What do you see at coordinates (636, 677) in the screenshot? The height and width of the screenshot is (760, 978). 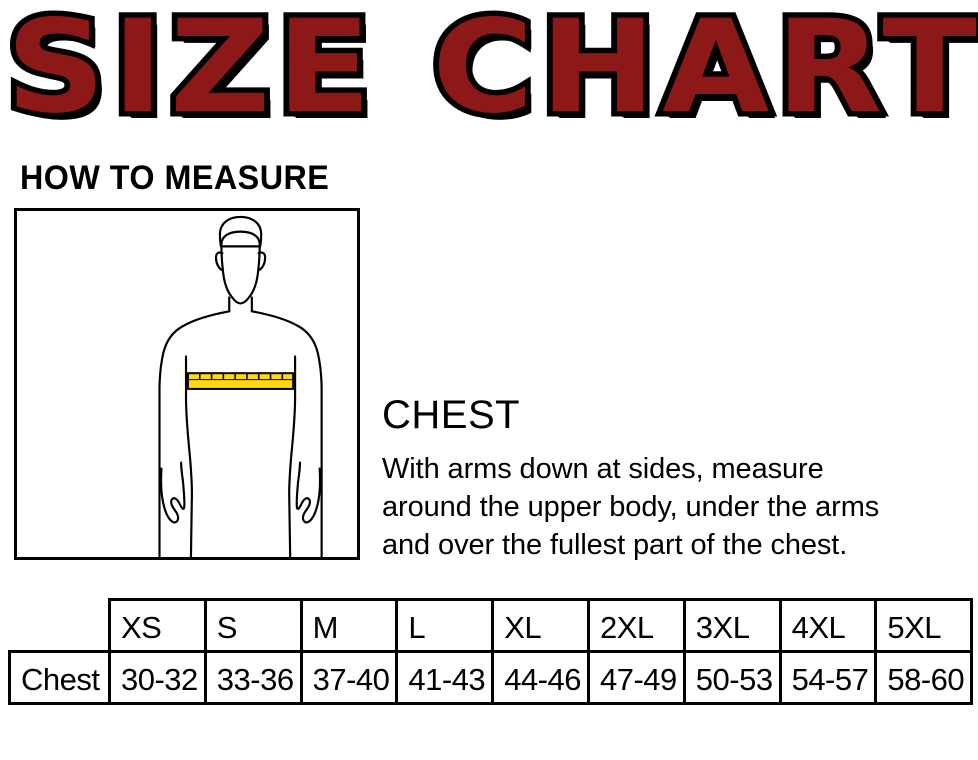 I see `table-cell-chest-2xl: 47-49` at bounding box center [636, 677].